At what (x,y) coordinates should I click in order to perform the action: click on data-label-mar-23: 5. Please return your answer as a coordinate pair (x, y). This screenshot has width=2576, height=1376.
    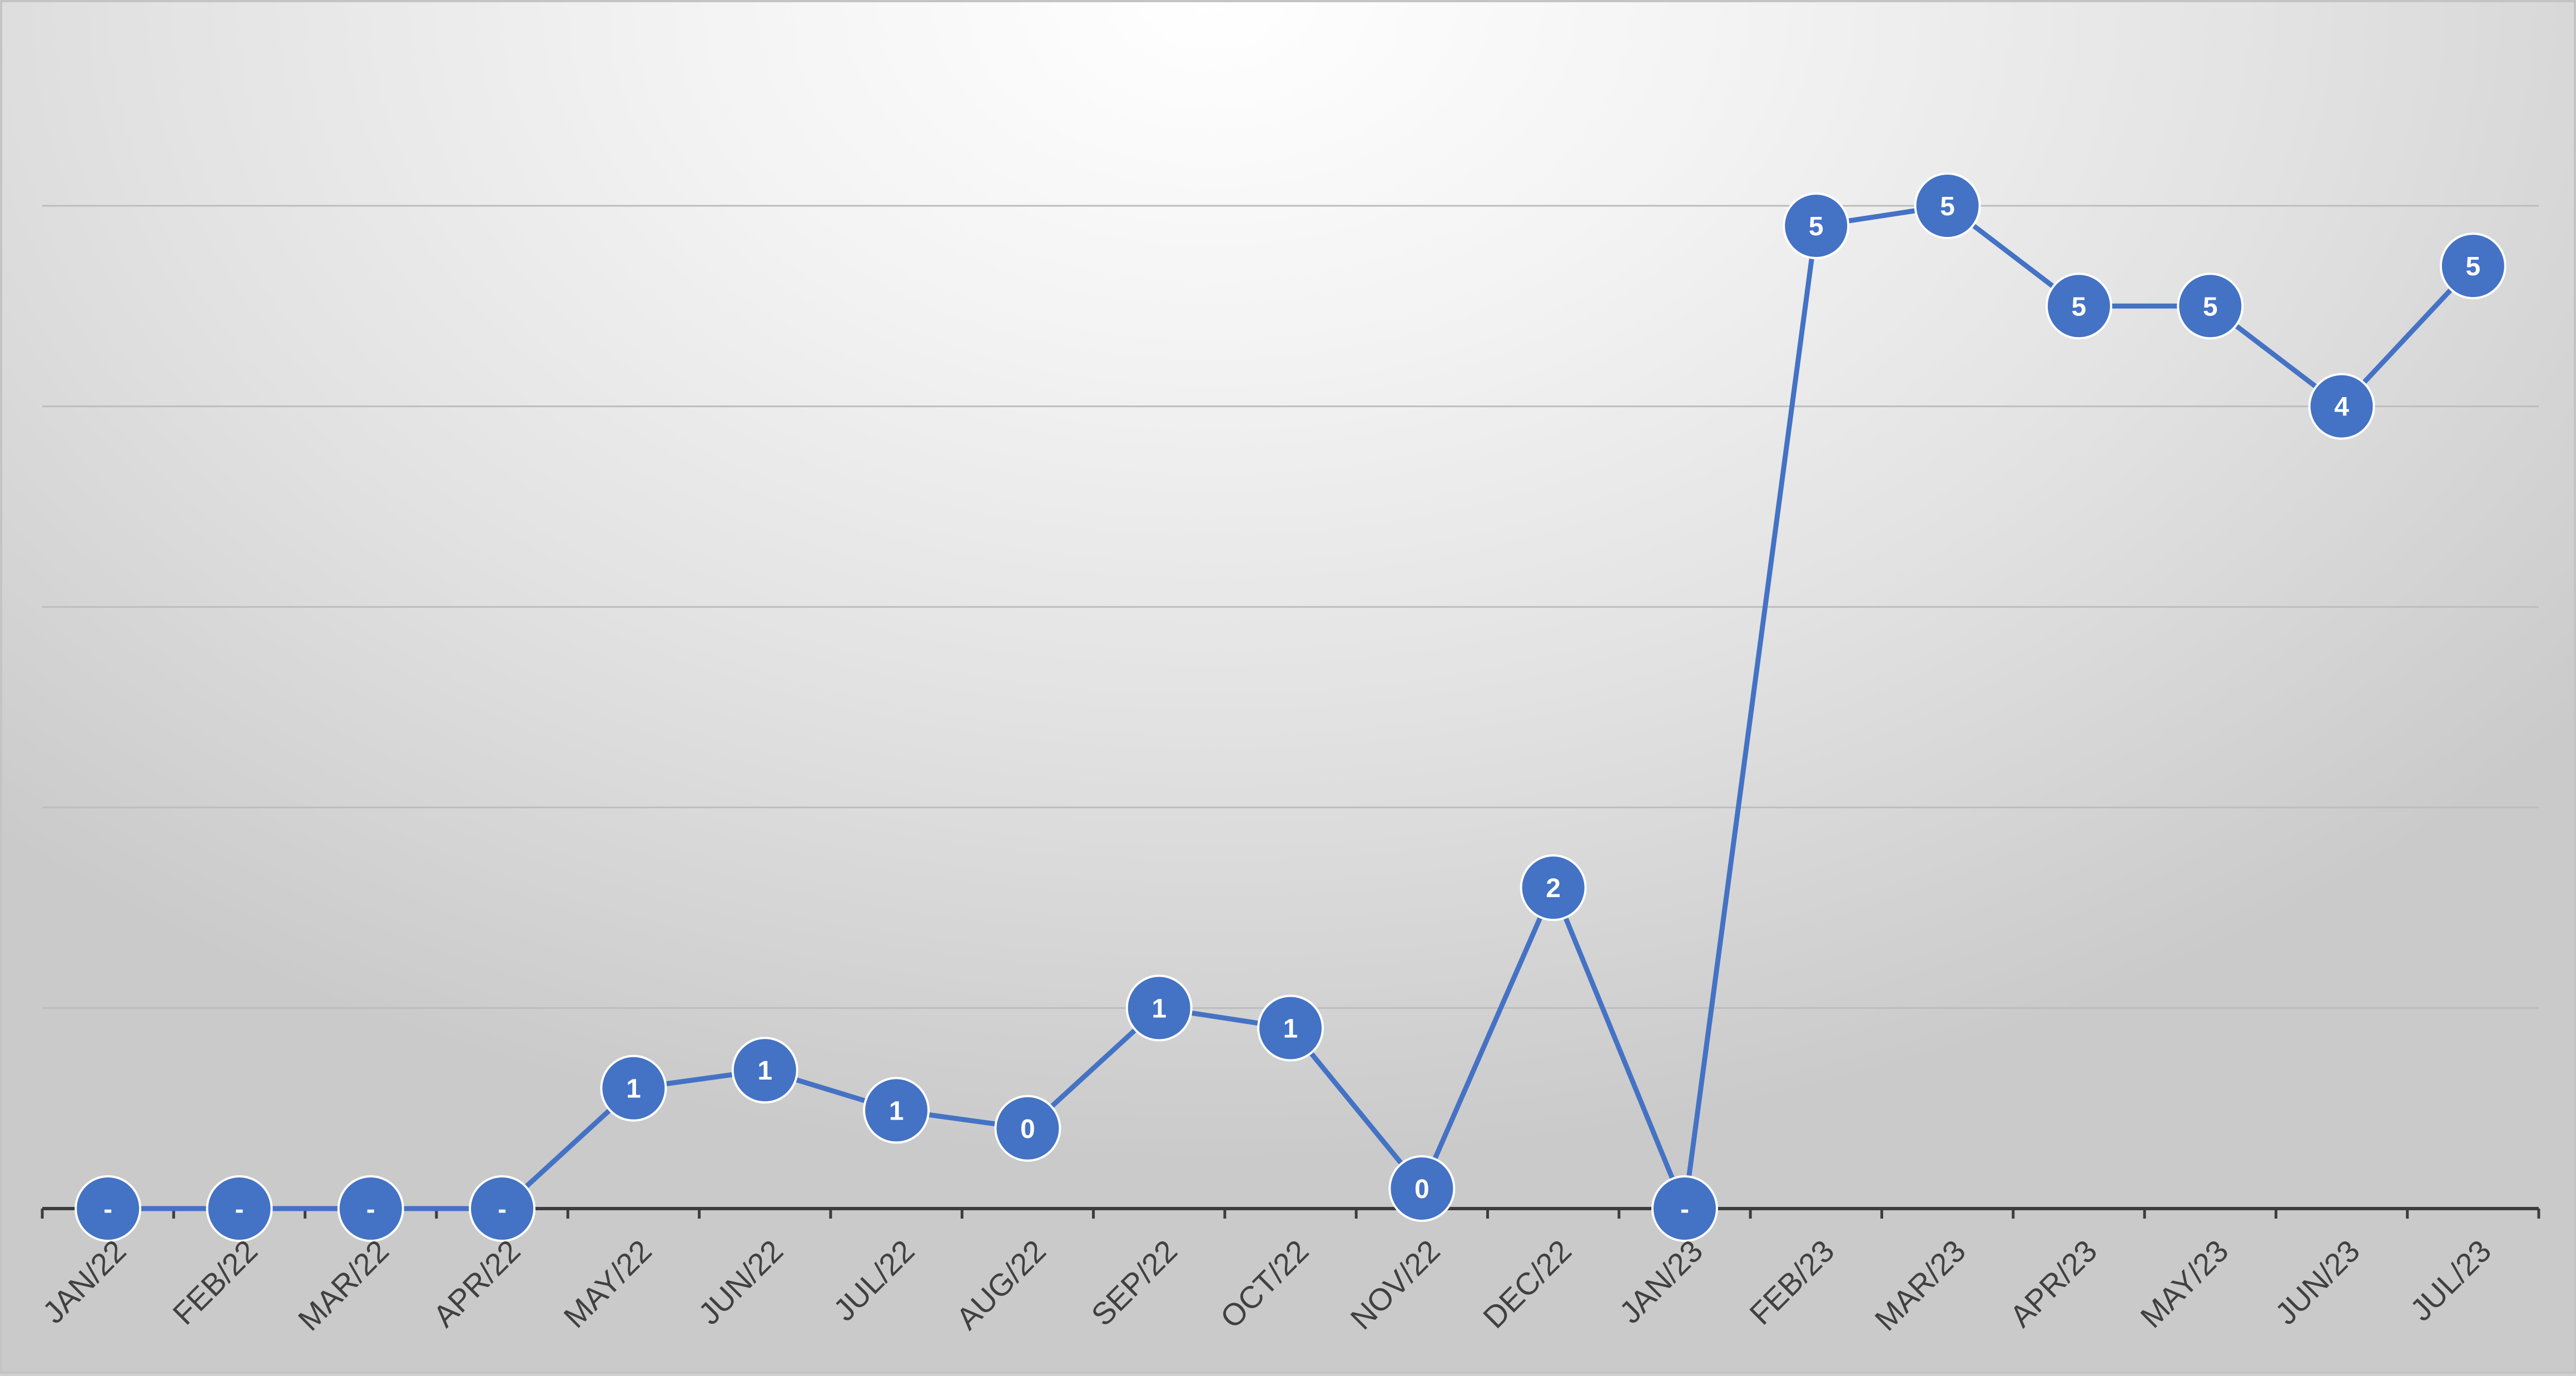
    Looking at the image, I should click on (1947, 207).